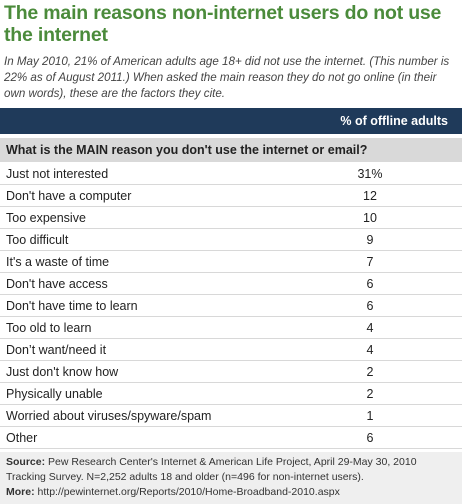  Describe the element at coordinates (370, 196) in the screenshot. I see `row-value: 12` at that location.